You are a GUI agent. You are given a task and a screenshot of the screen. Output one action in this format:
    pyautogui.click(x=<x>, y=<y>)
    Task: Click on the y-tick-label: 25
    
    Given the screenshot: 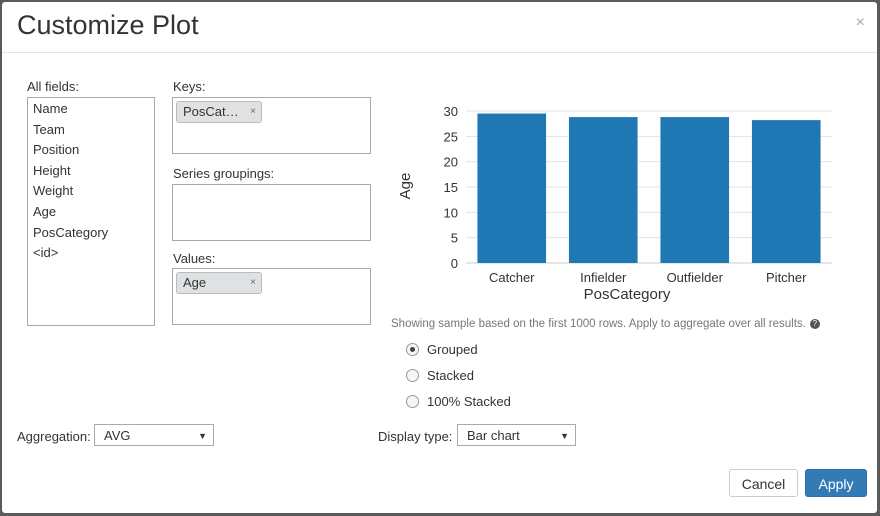 What is the action you would take?
    pyautogui.click(x=451, y=136)
    